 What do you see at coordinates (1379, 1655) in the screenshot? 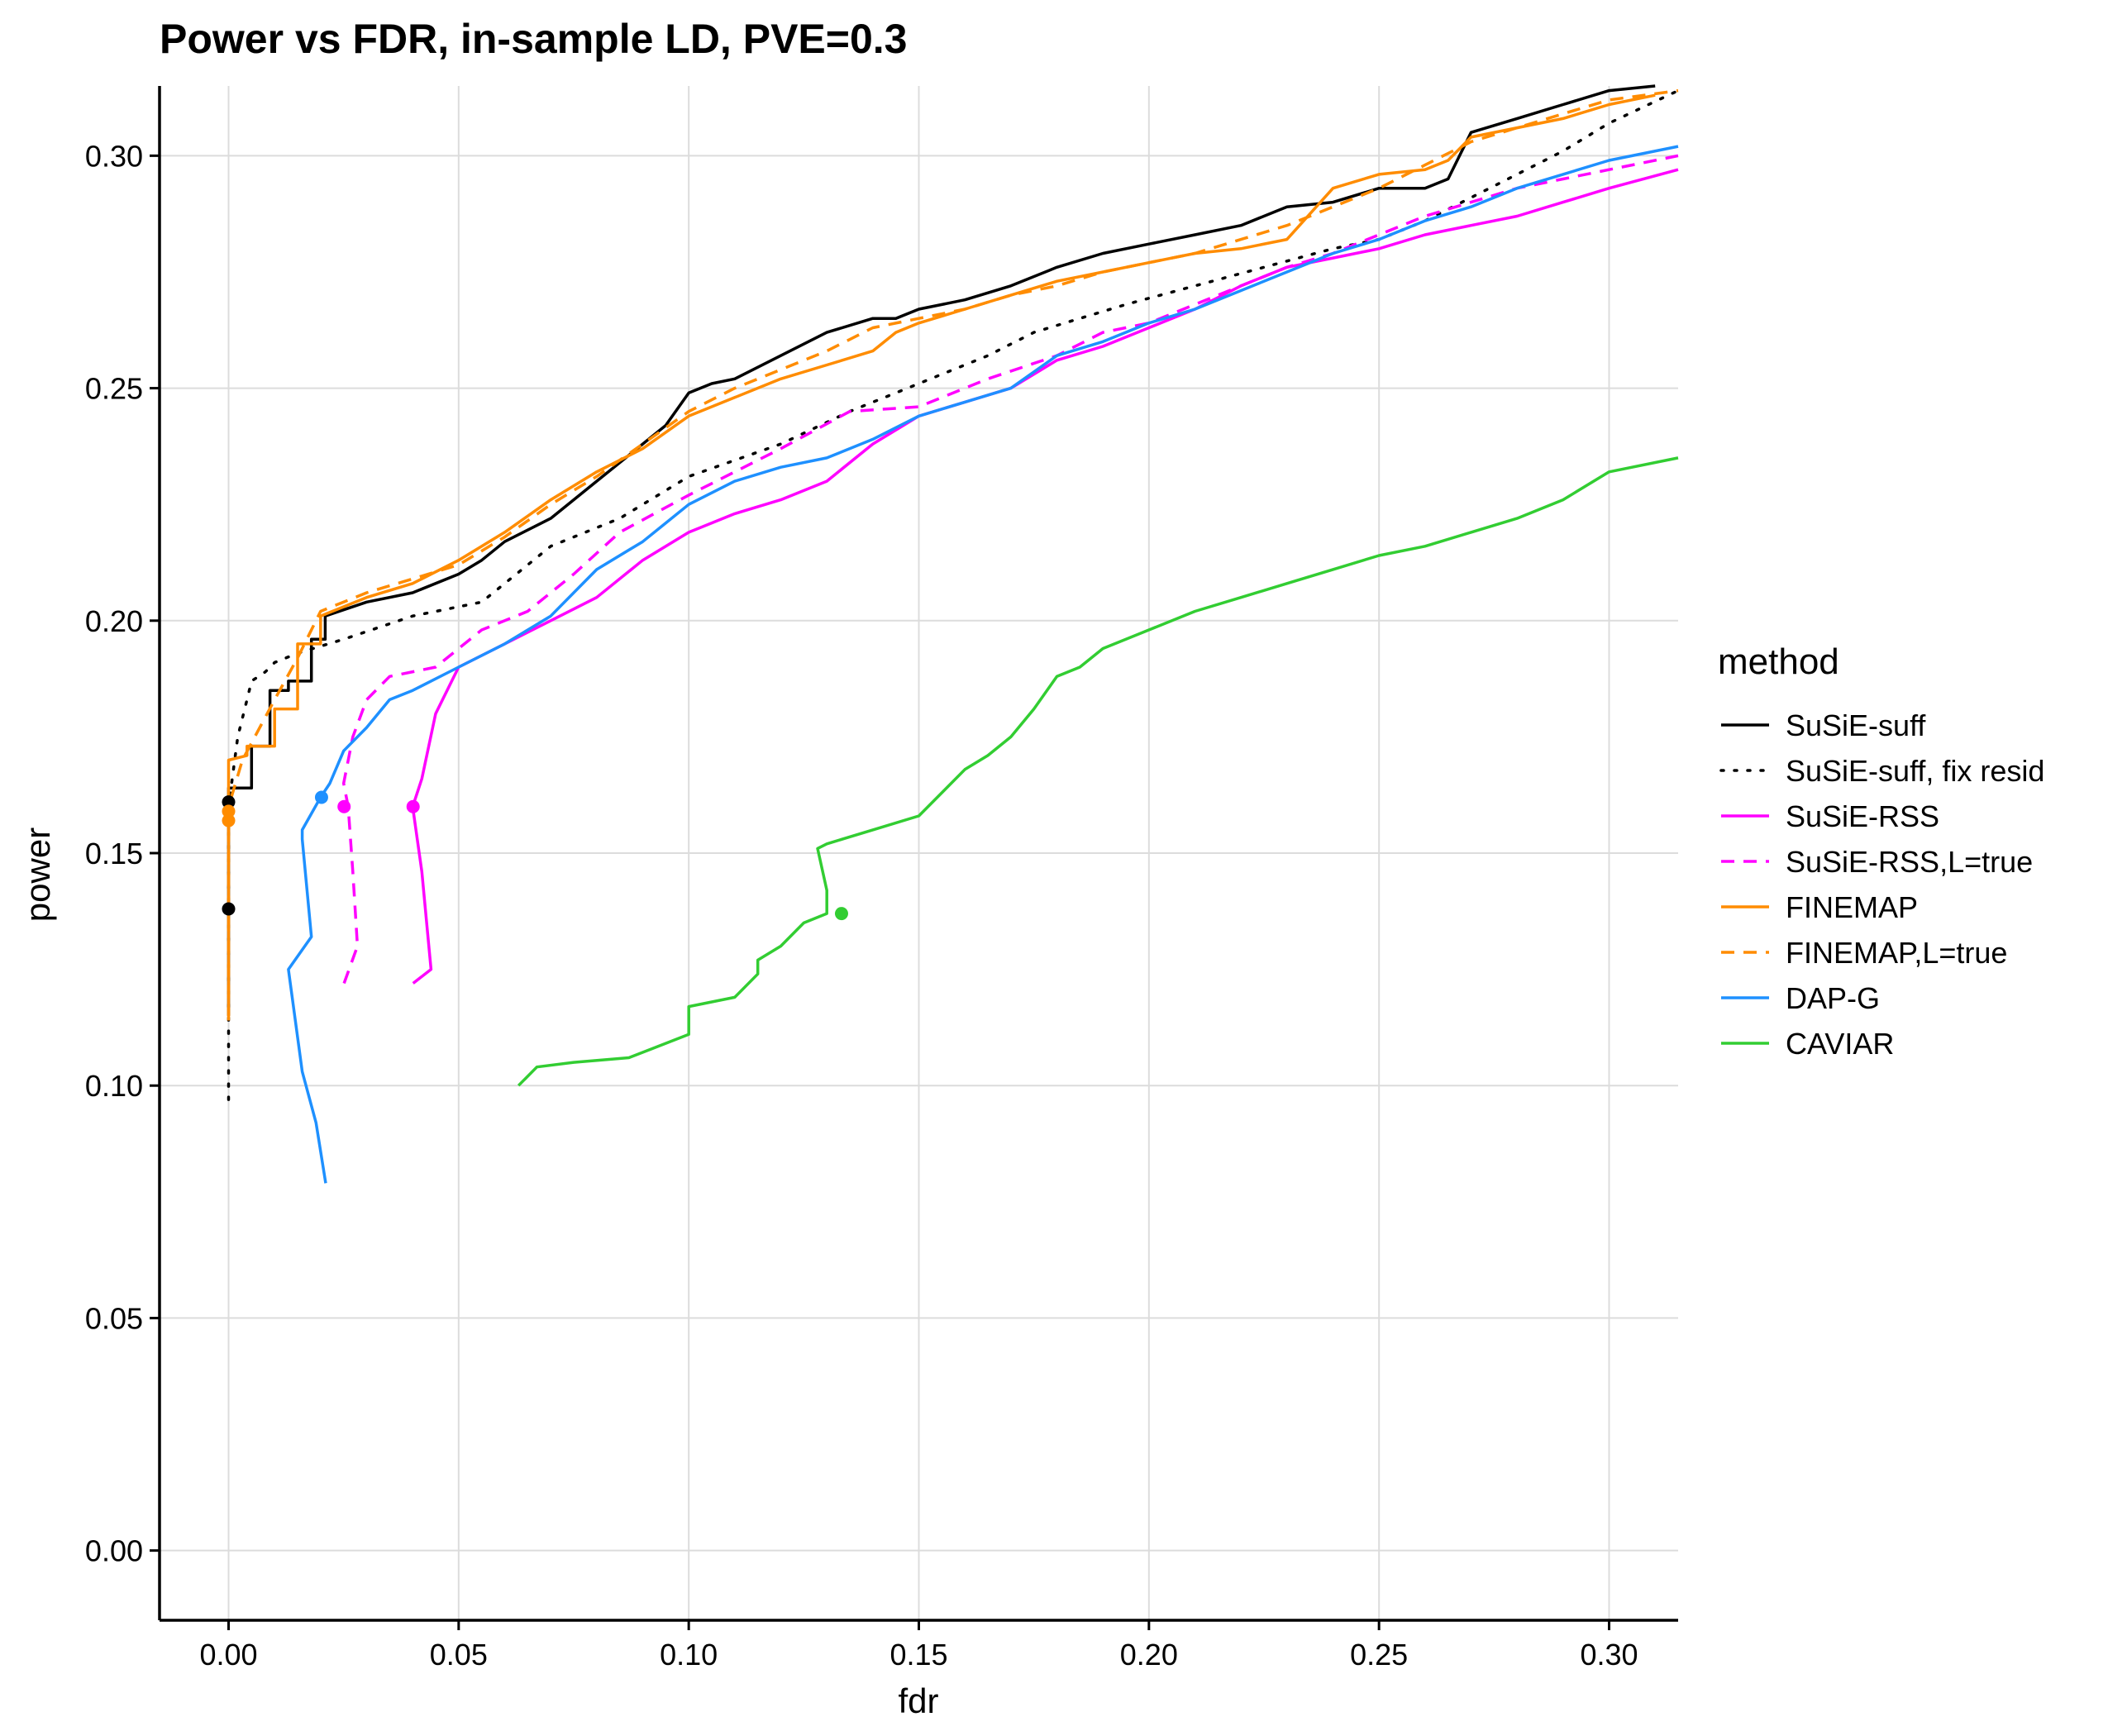
I see `x-tick-label: 0.25` at bounding box center [1379, 1655].